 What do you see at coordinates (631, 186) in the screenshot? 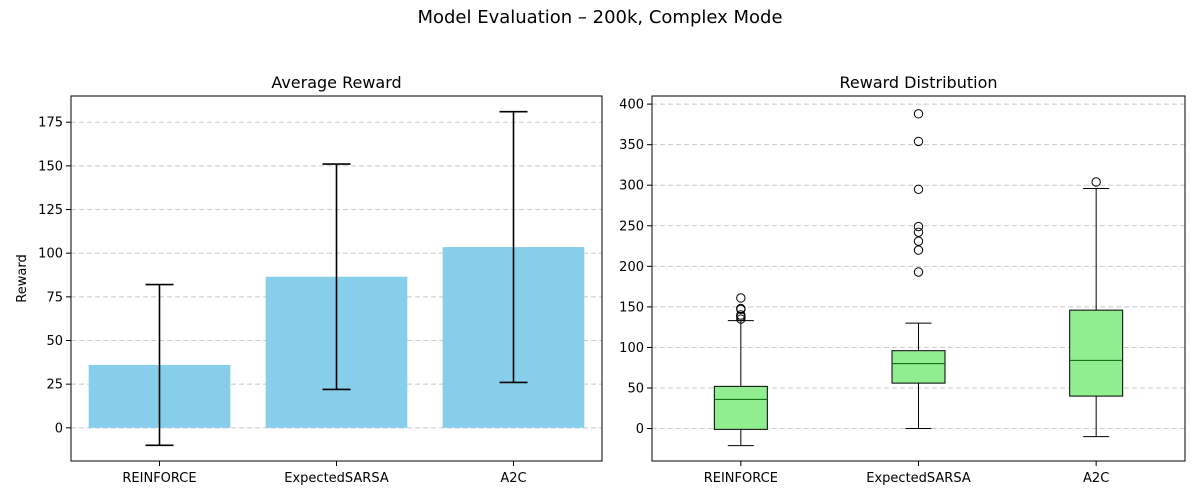
I see `y-tick-label: 300` at bounding box center [631, 186].